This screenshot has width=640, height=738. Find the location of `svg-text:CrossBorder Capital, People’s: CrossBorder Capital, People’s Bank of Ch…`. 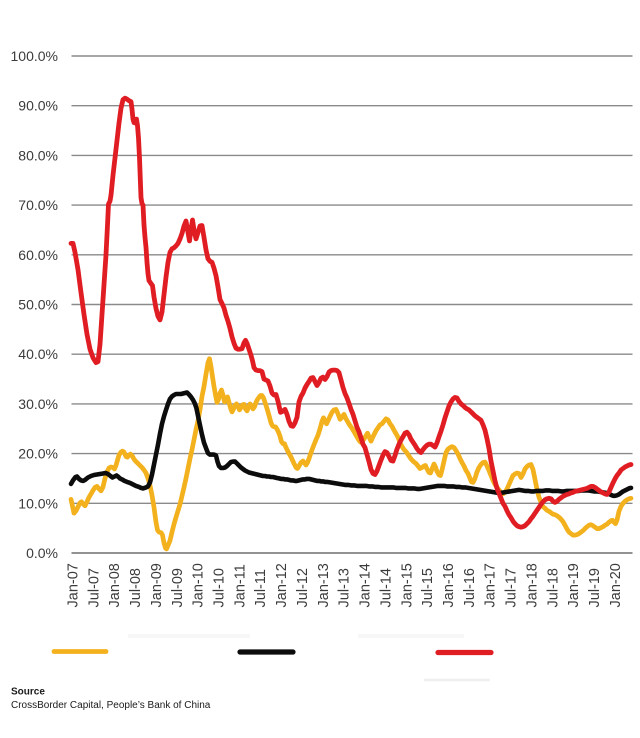

svg-text:CrossBorder Capital, People’s: CrossBorder Capital, People’s Bank of Ch… is located at coordinates (111, 705).